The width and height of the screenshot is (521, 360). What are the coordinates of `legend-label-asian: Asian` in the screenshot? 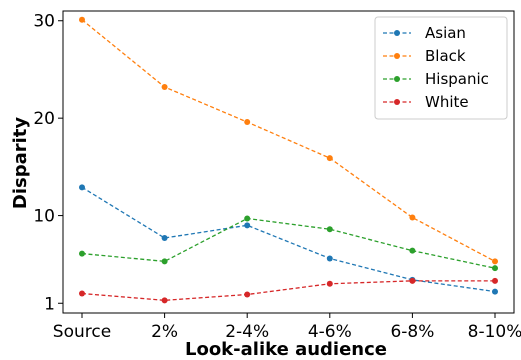 It's located at (445, 33).